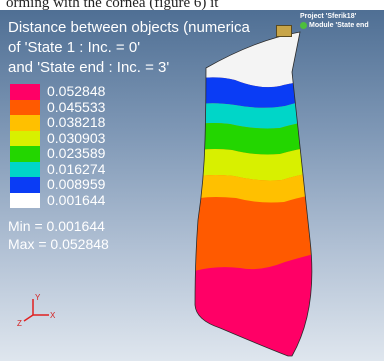 The image size is (384, 361). Describe the element at coordinates (76, 168) in the screenshot. I see `legend-label: 0.016274` at that location.